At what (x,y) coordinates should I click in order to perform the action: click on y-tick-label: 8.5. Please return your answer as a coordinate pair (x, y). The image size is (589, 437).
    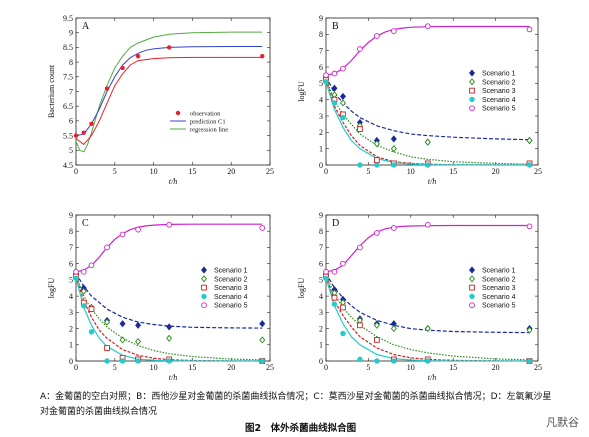
    Looking at the image, I should click on (68, 47).